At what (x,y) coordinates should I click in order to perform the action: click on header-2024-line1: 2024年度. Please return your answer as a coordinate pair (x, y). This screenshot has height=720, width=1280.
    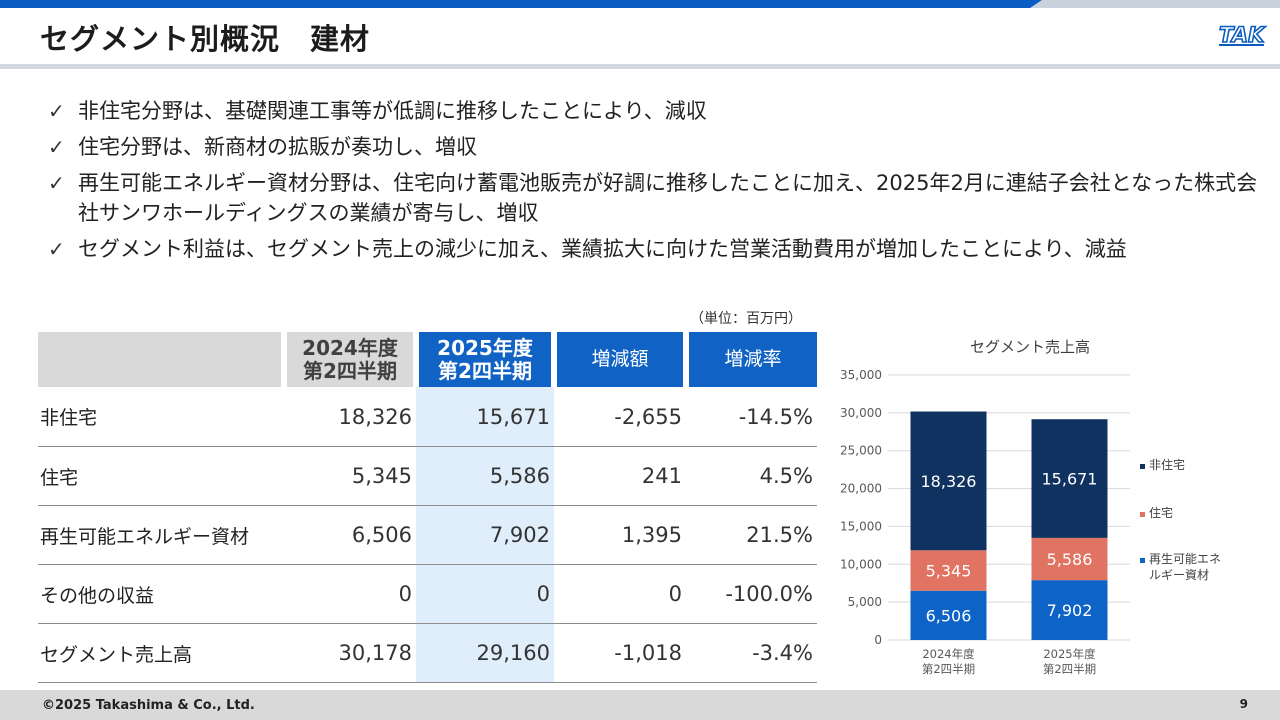
    Looking at the image, I should click on (350, 347).